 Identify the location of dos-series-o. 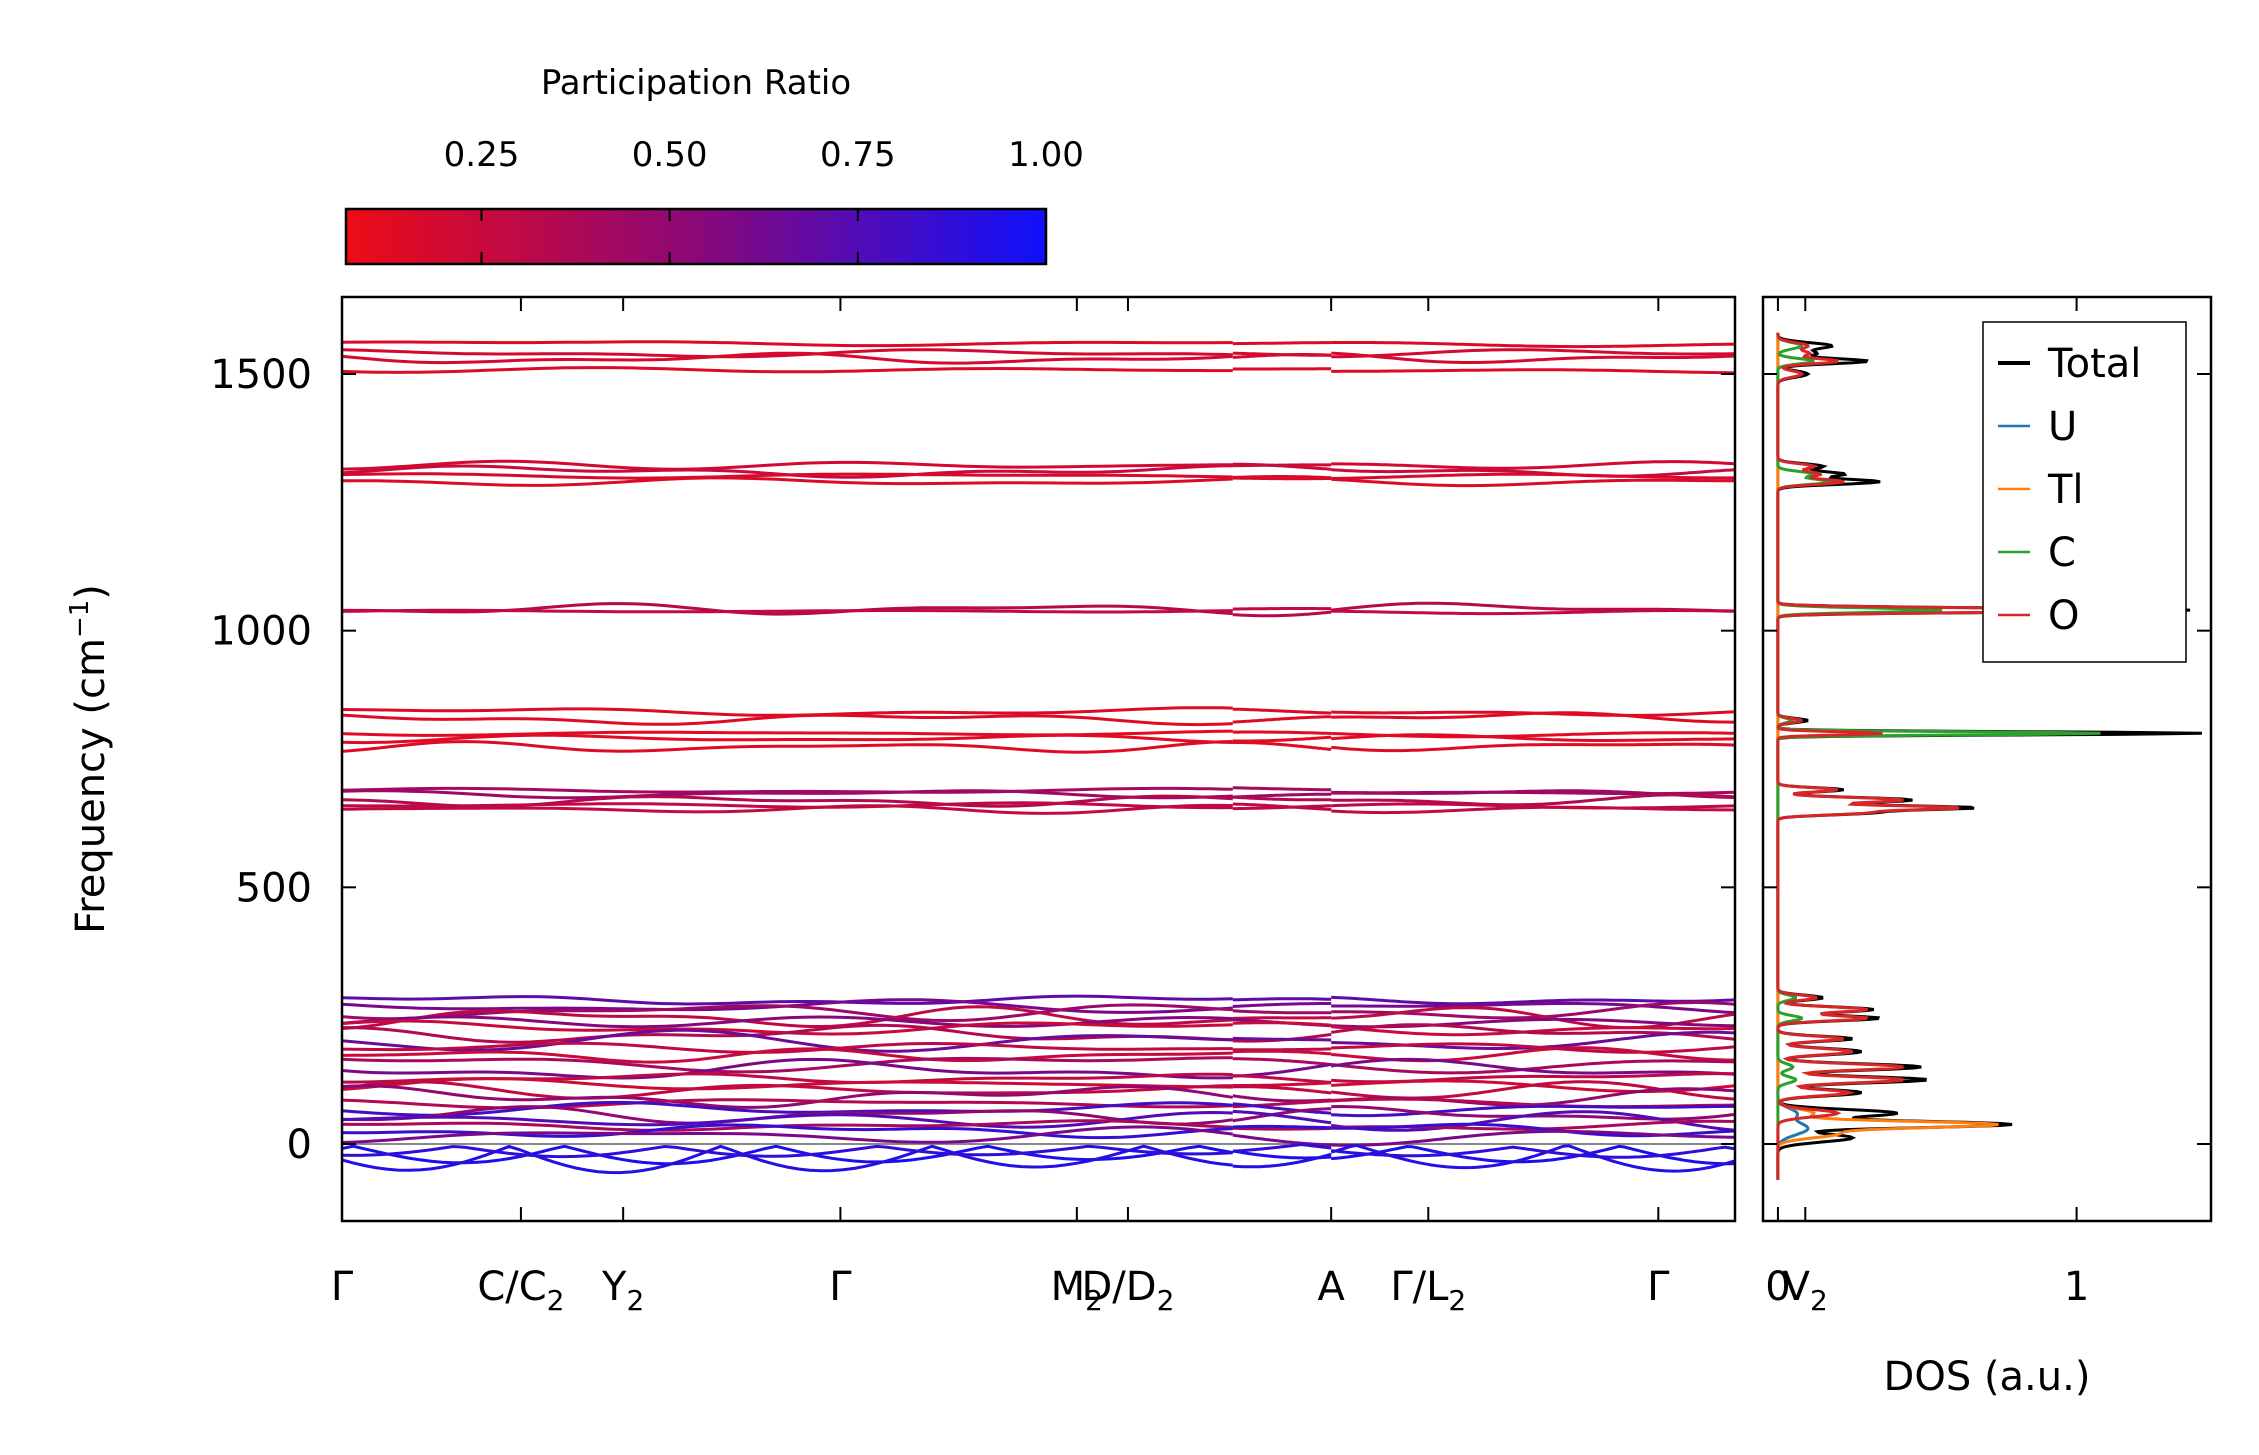
(1971, 756).